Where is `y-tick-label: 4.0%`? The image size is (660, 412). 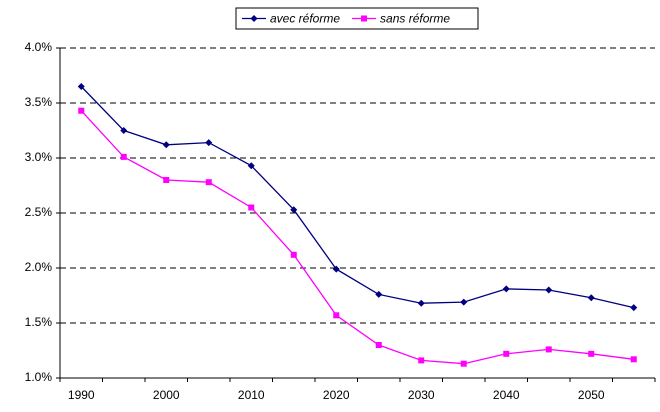 y-tick-label: 4.0% is located at coordinates (39, 47).